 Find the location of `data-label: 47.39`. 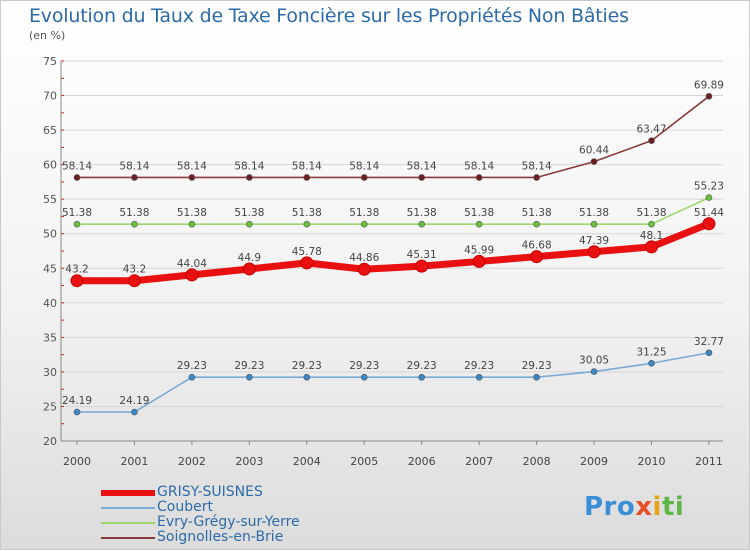

data-label: 47.39 is located at coordinates (594, 241).